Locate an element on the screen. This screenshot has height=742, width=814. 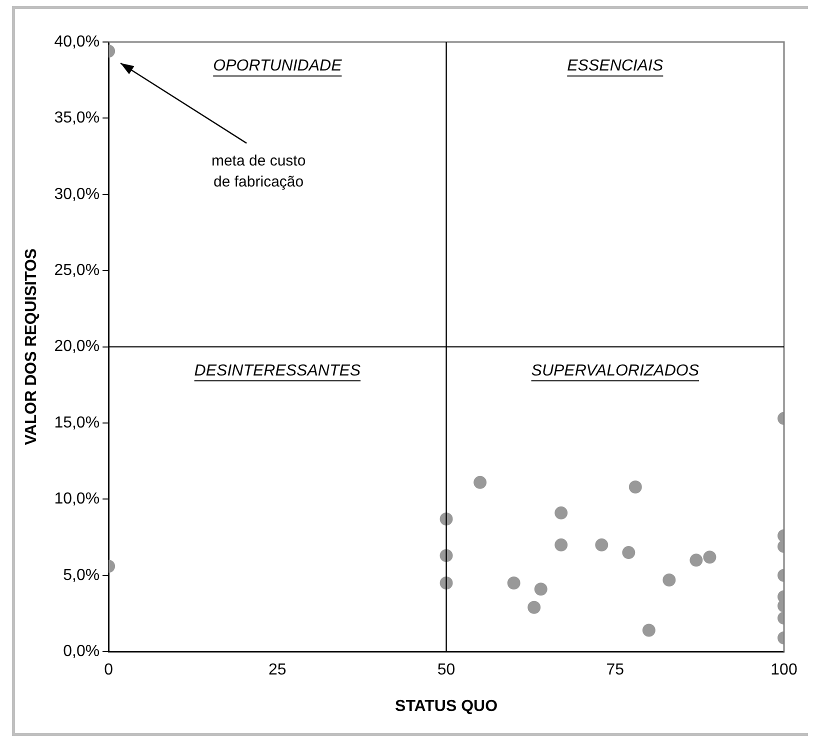
y-tick-label: 0,0% is located at coordinates (81, 651).